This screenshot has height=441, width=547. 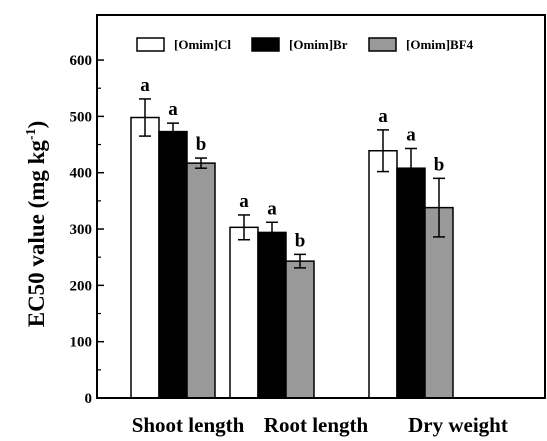 What do you see at coordinates (202, 44) in the screenshot?
I see `legend-label: [Omim]Cl` at bounding box center [202, 44].